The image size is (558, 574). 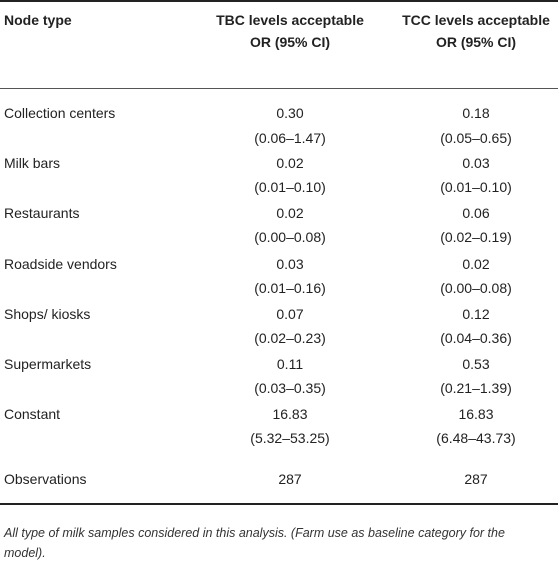 I want to click on header-tbc: TBC levels acceptable OR (95% CI), so click(x=290, y=31).